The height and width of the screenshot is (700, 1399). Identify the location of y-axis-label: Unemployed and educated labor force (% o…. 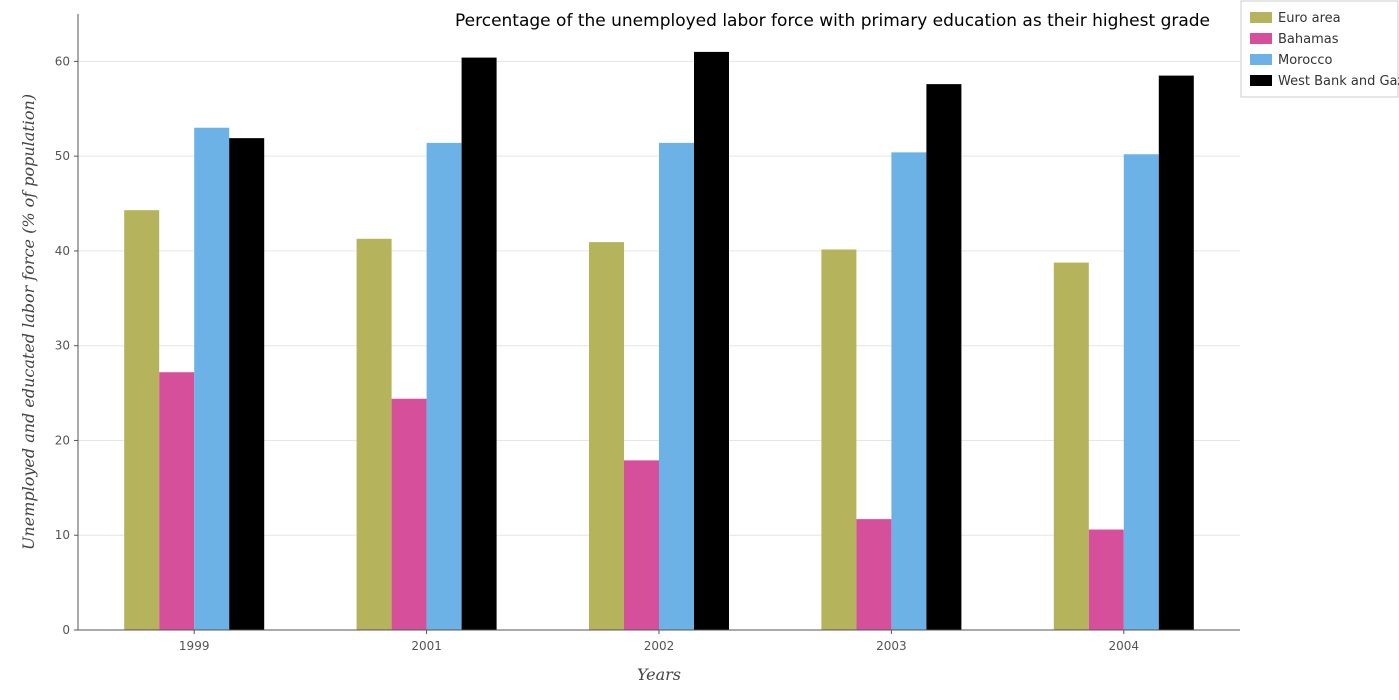
(28, 322).